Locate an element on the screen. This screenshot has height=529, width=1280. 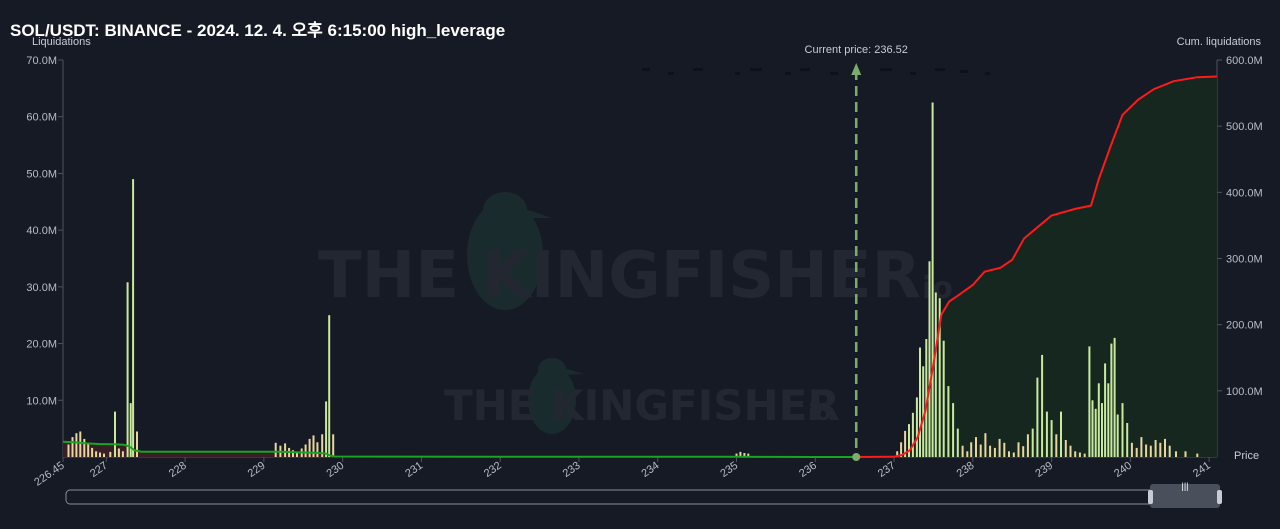
range-scrollbar: ||| is located at coordinates (643, 494).